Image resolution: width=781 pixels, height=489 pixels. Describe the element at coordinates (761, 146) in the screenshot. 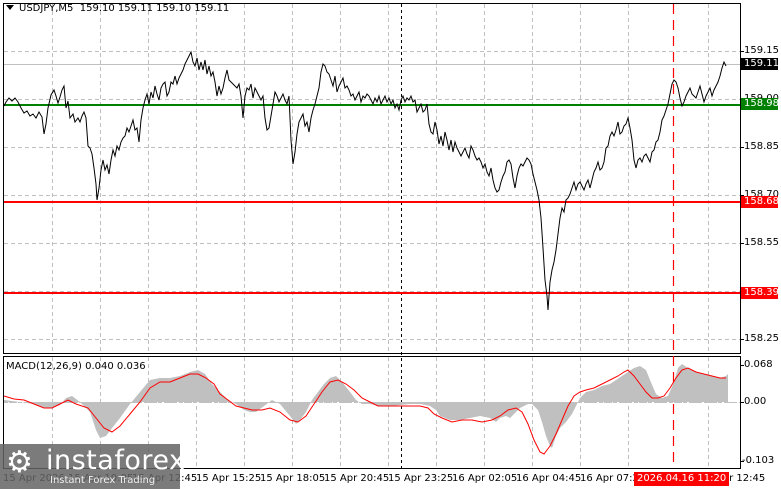

I see `price-tick: 158.85` at that location.